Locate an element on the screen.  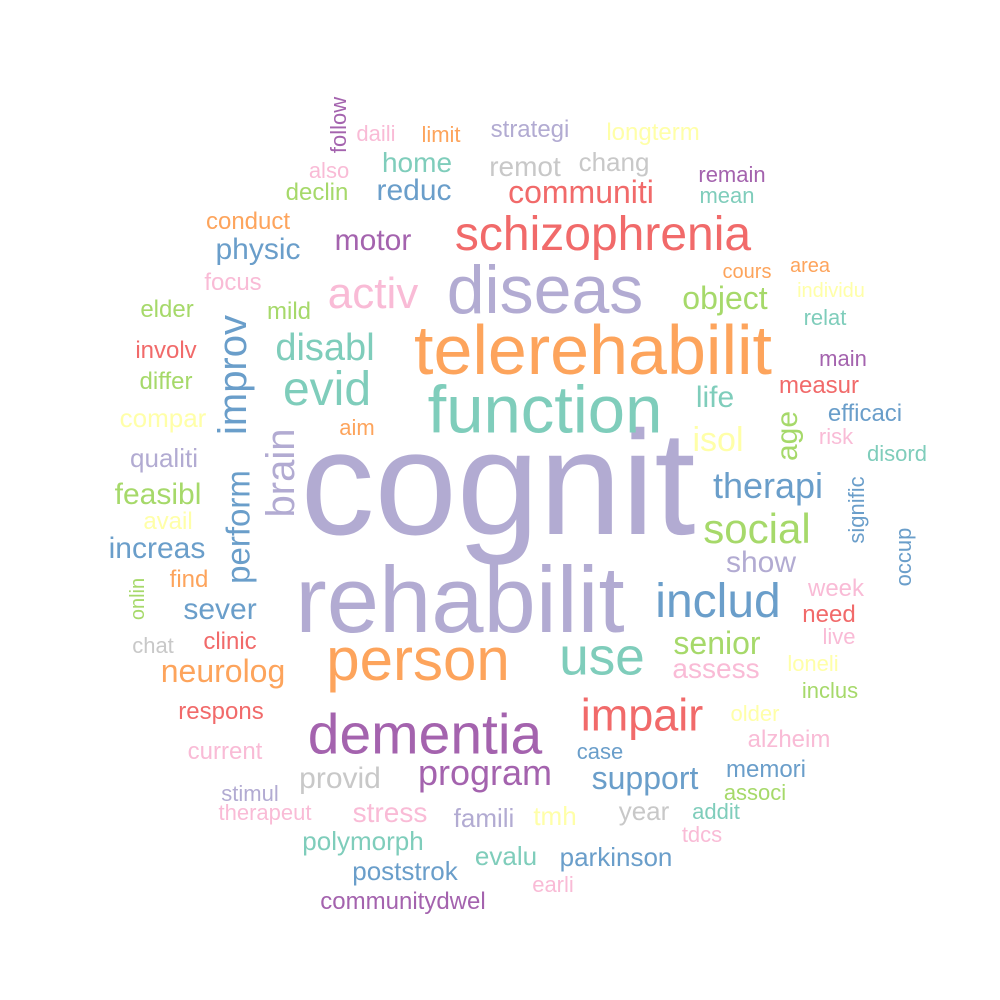
word-area: area is located at coordinates (810, 266).